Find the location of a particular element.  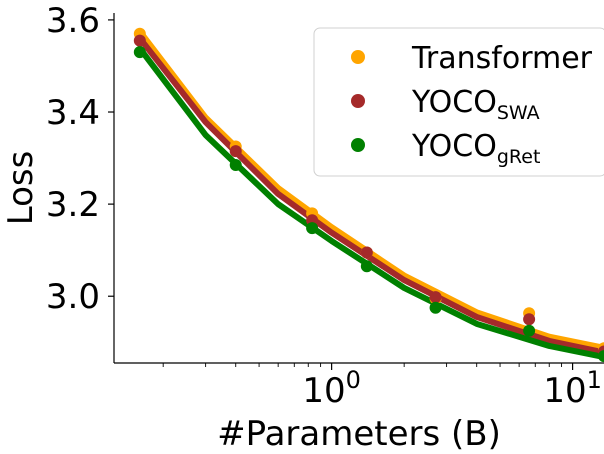

y-ticks: 3.0 3.2 3.4 3.6 is located at coordinates (80, 159).